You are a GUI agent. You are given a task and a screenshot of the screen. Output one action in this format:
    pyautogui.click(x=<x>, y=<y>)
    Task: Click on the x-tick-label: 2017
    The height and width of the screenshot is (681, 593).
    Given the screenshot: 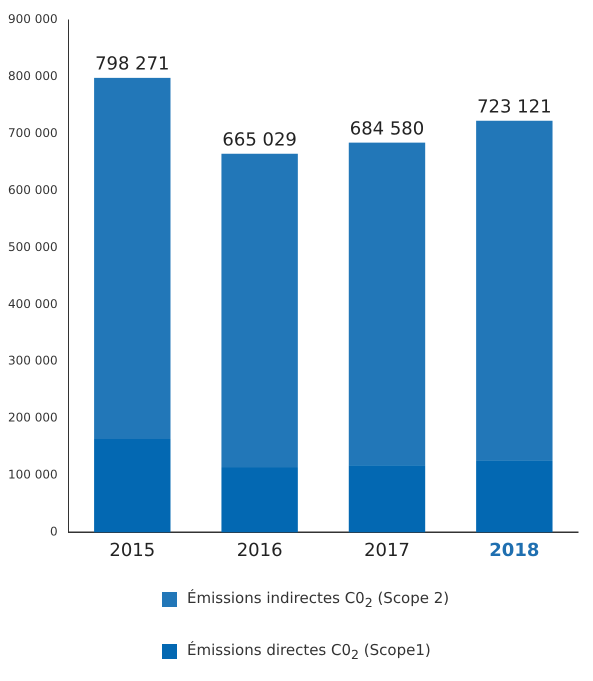 What is the action you would take?
    pyautogui.click(x=387, y=550)
    